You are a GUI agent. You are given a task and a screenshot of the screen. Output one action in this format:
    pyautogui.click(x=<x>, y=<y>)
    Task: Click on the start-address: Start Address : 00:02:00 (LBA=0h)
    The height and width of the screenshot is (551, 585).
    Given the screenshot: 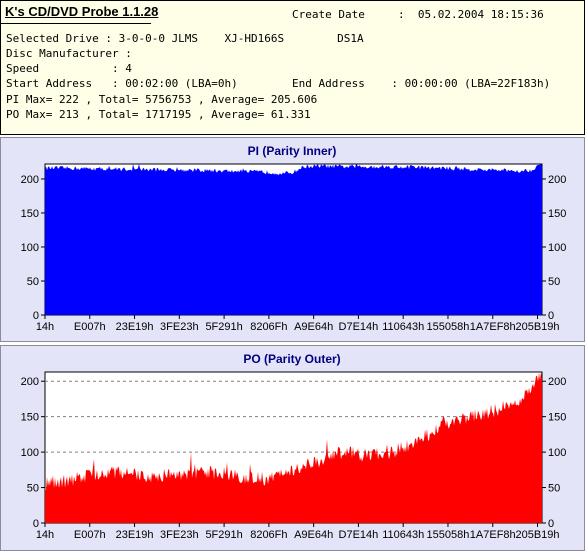 What is the action you would take?
    pyautogui.click(x=122, y=83)
    